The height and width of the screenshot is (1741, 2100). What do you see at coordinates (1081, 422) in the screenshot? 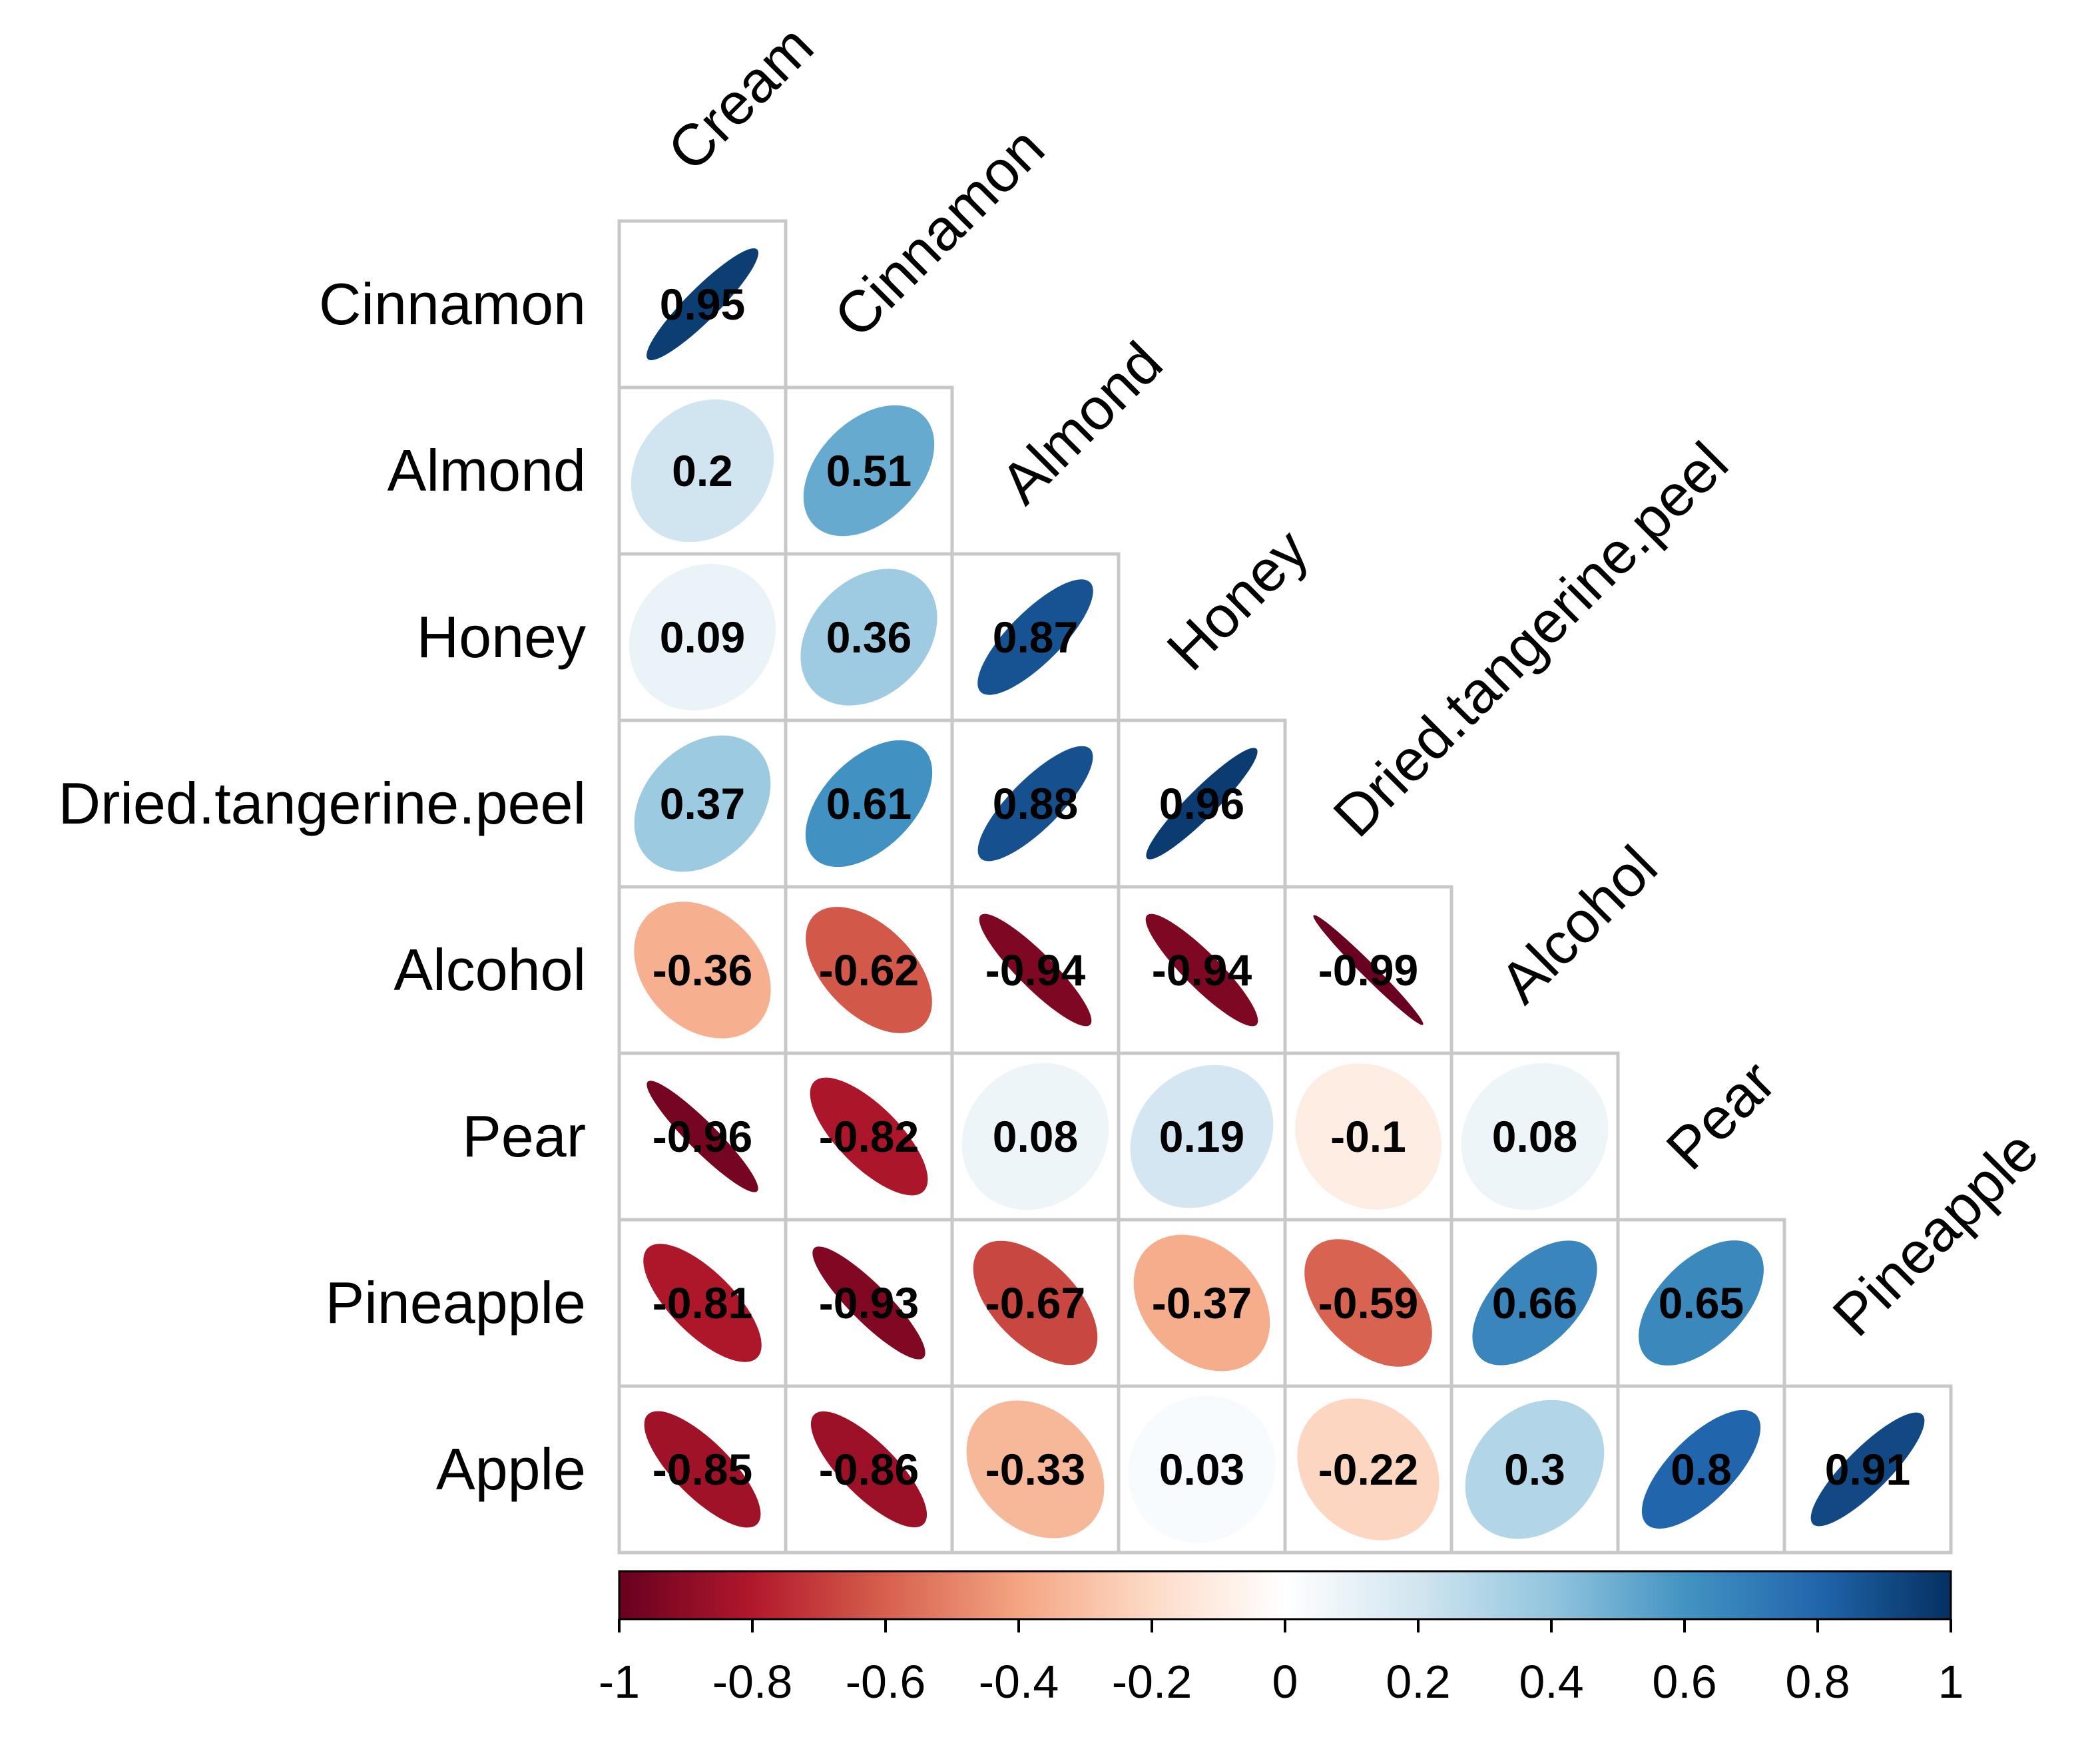
I see `column-label: Almond` at bounding box center [1081, 422].